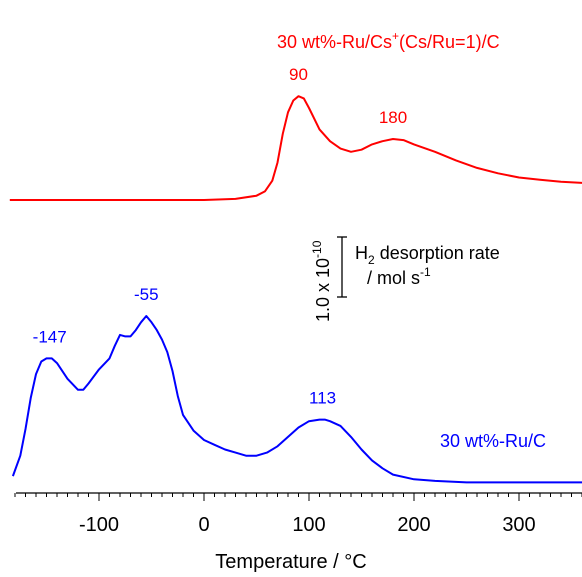 Image resolution: width=582 pixels, height=577 pixels. I want to click on scale-bar: 1.0 x 10-10 H2 desorption rate / mol s-1, so click(405, 279).